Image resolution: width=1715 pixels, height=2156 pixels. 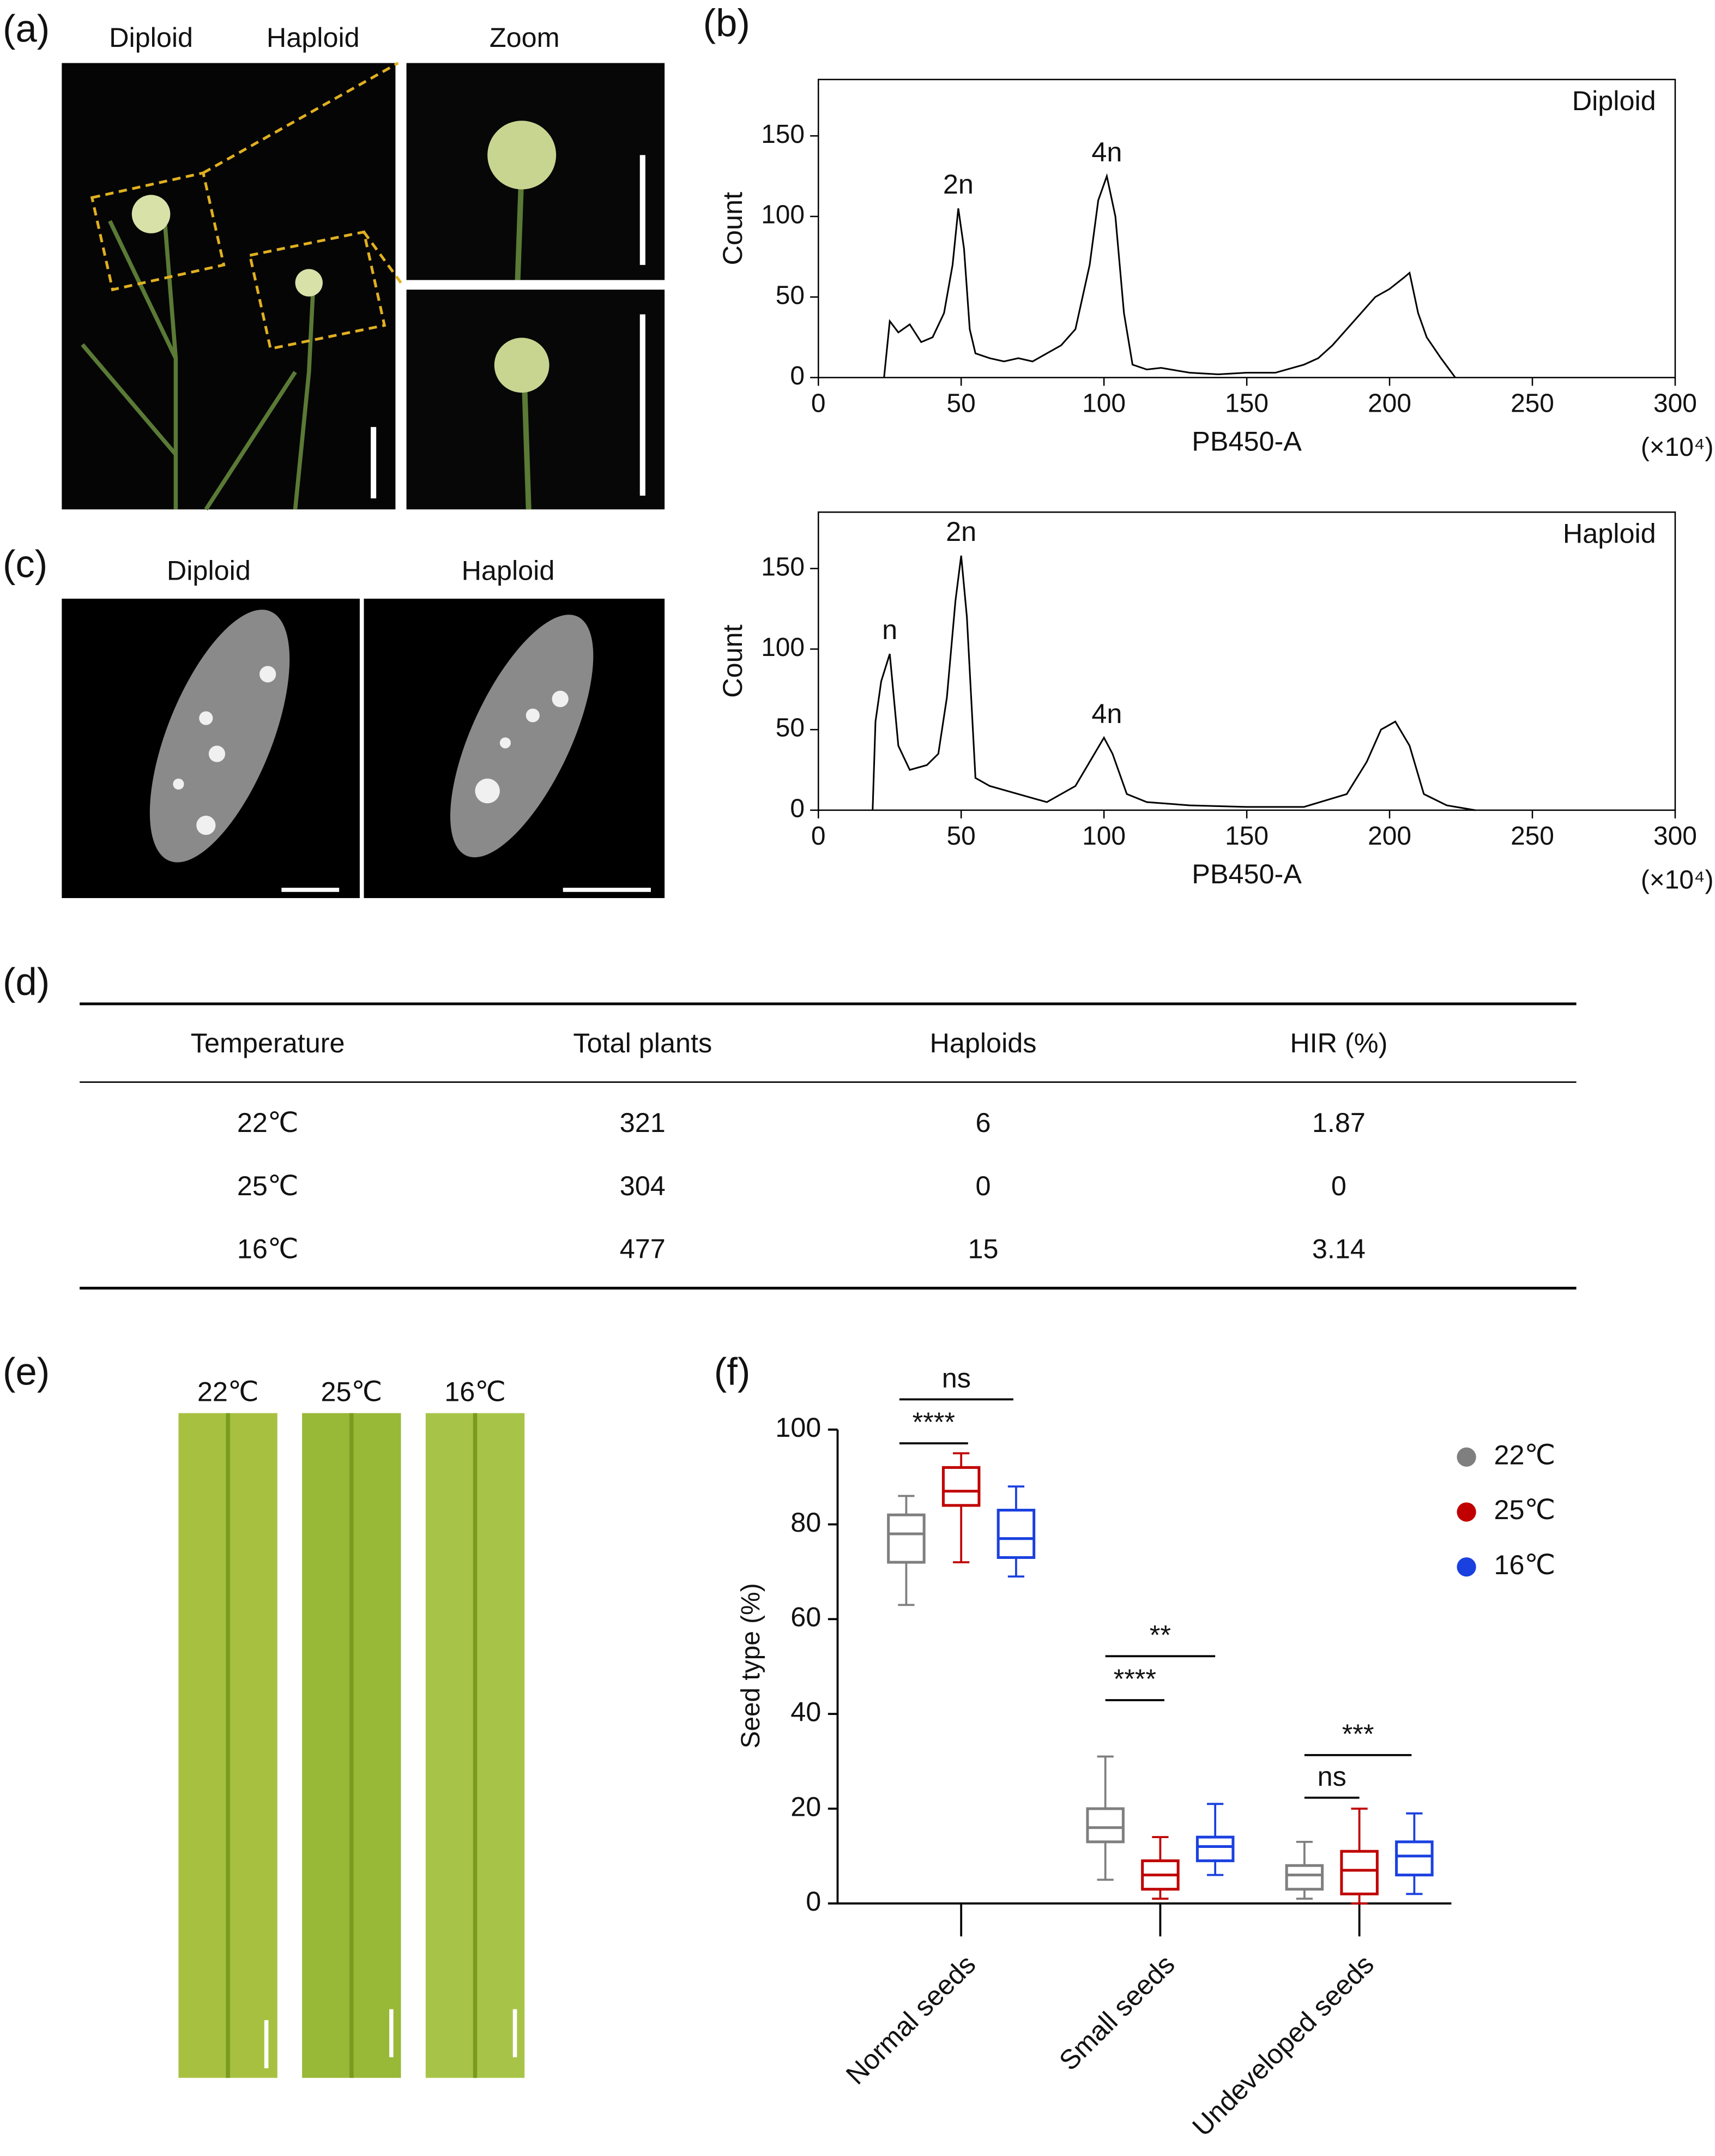 What do you see at coordinates (983, 1122) in the screenshot?
I see `table-cell: 6` at bounding box center [983, 1122].